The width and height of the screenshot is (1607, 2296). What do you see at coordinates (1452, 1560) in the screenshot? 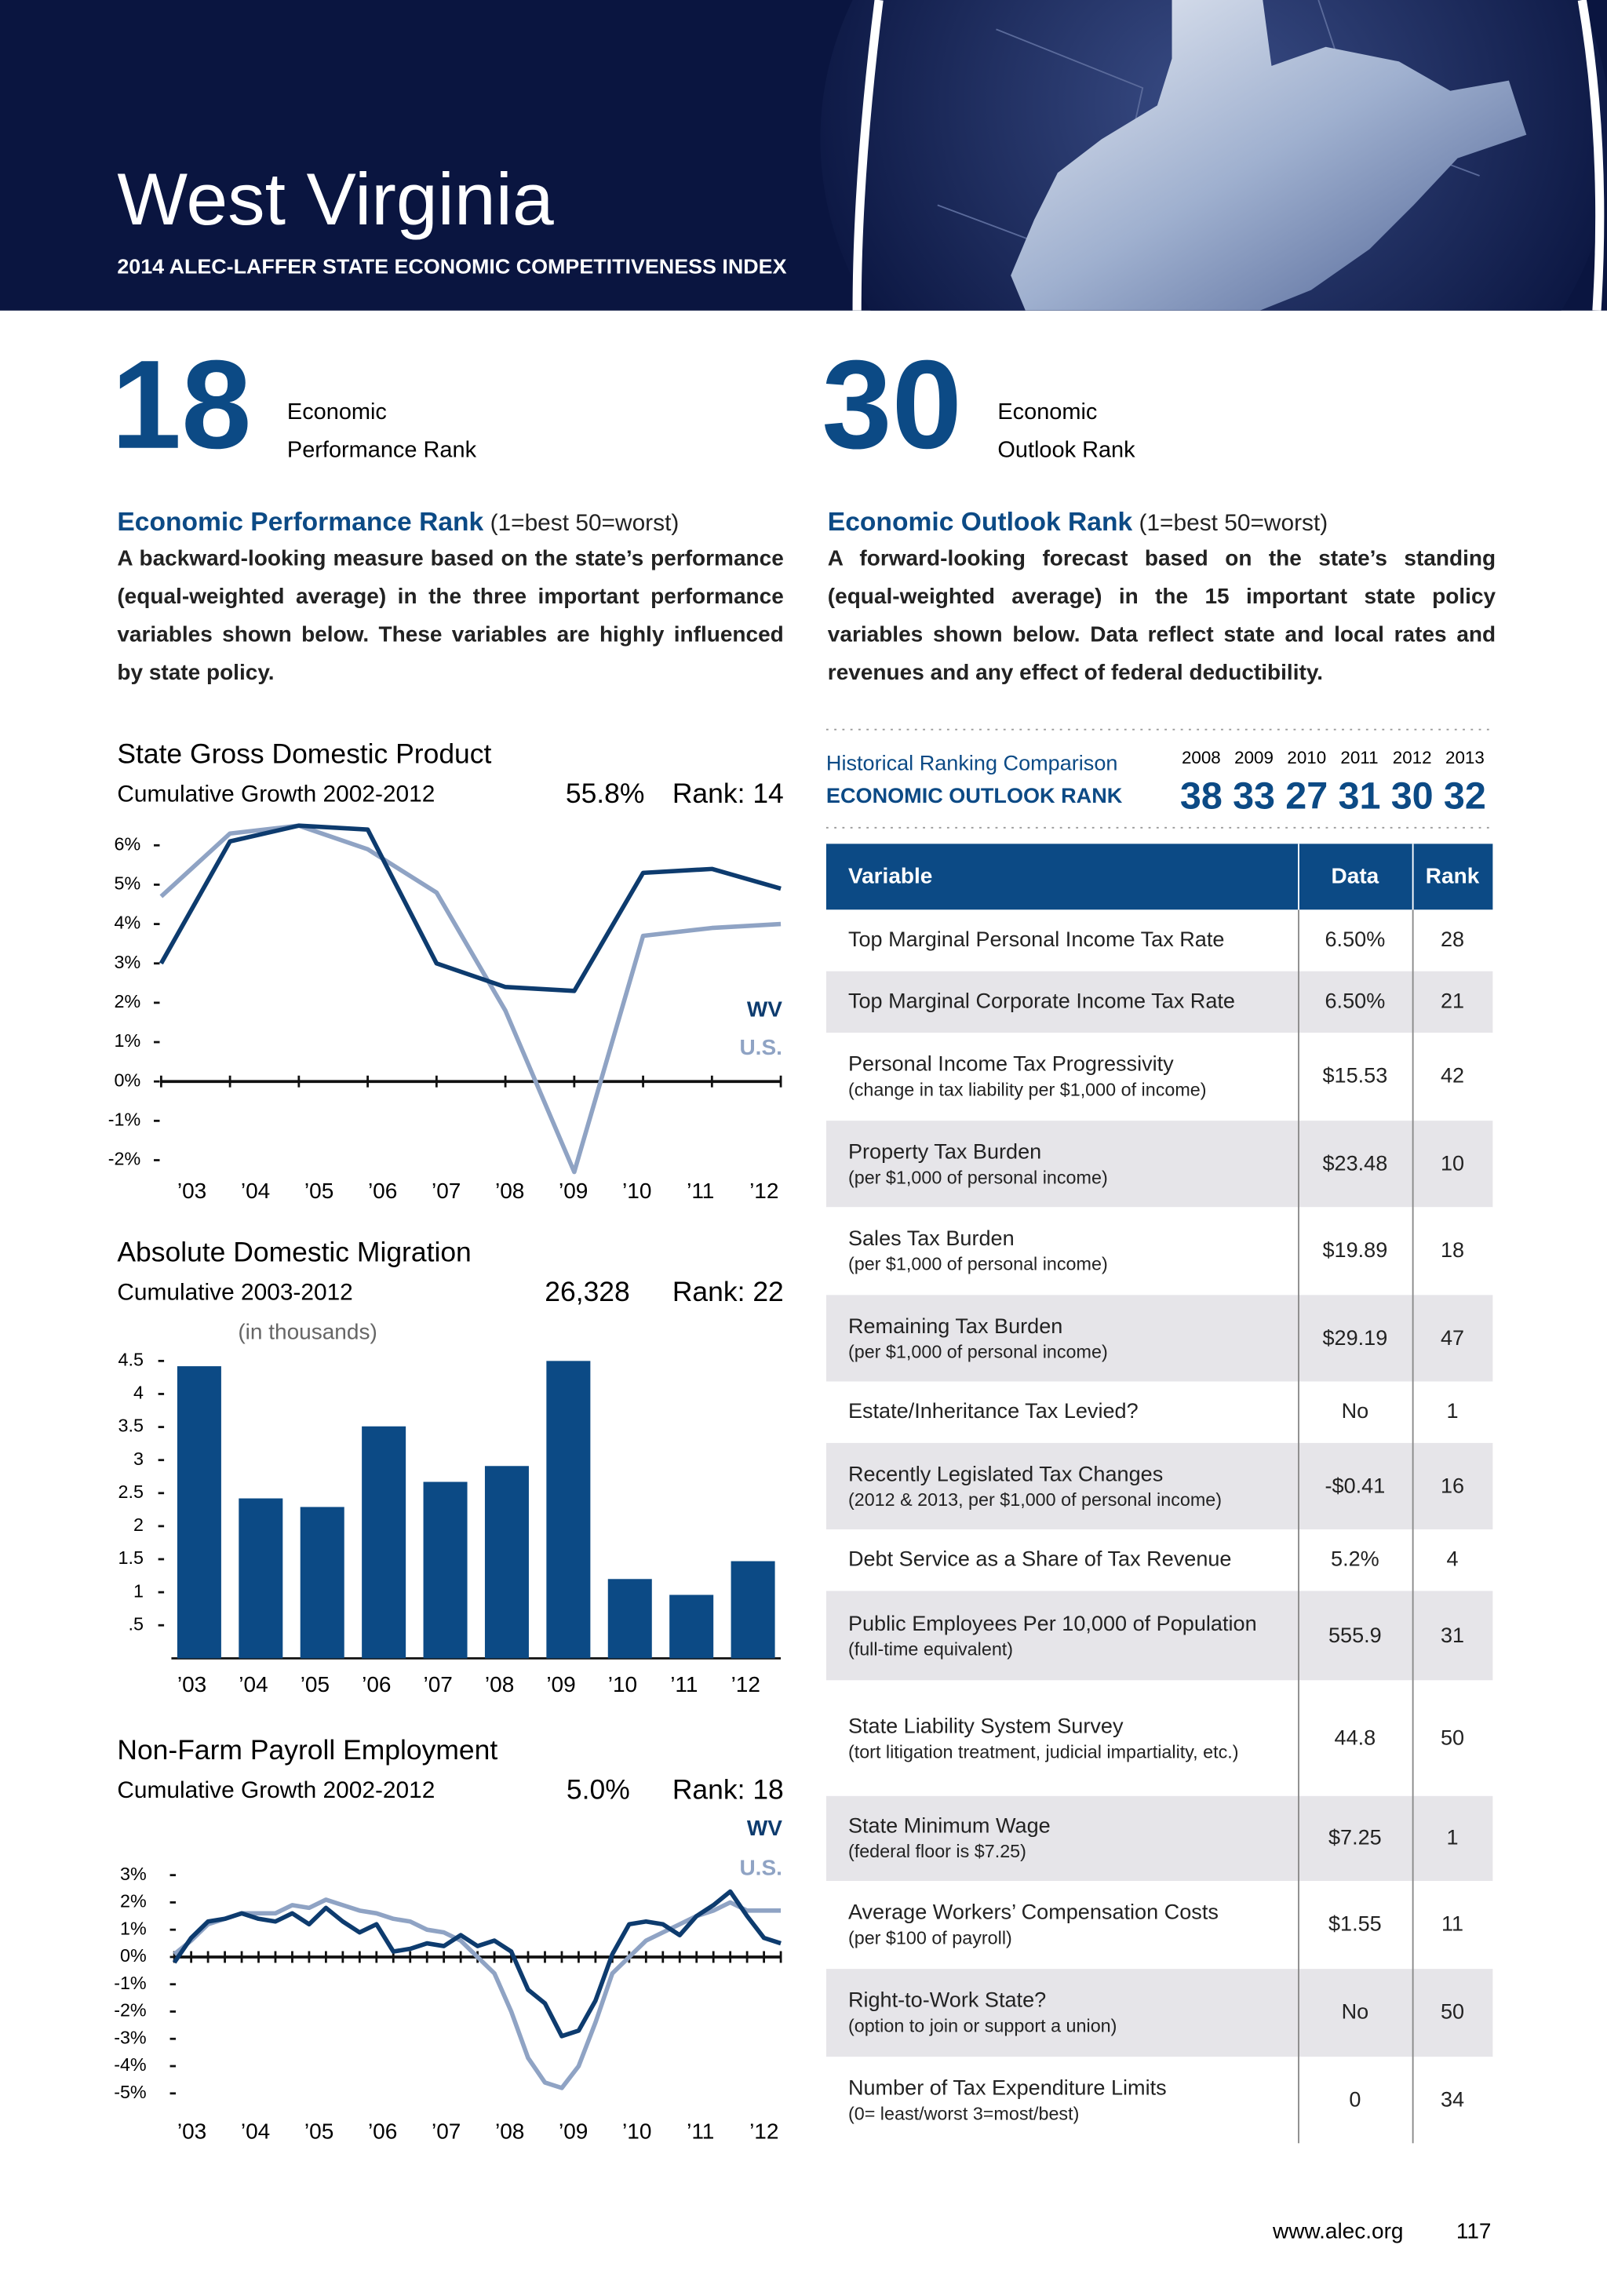
I see `rank-cell: 4` at bounding box center [1452, 1560].